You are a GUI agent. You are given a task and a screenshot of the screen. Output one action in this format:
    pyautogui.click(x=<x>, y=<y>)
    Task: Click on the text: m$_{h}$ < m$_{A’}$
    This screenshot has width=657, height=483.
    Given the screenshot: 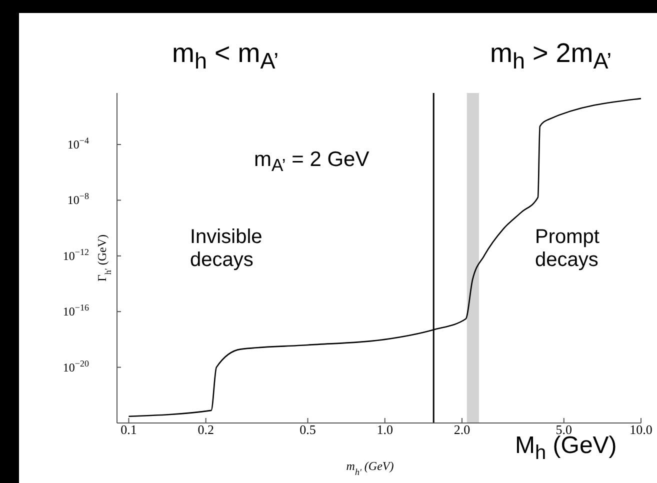 What is the action you would take?
    pyautogui.click(x=225, y=56)
    